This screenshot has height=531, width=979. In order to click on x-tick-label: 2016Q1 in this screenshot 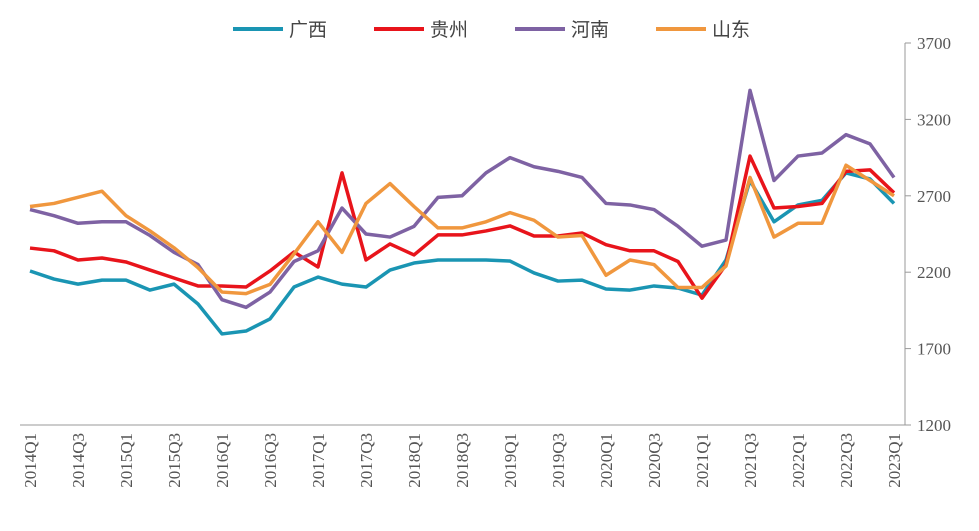, I will do `click(222, 460)`.